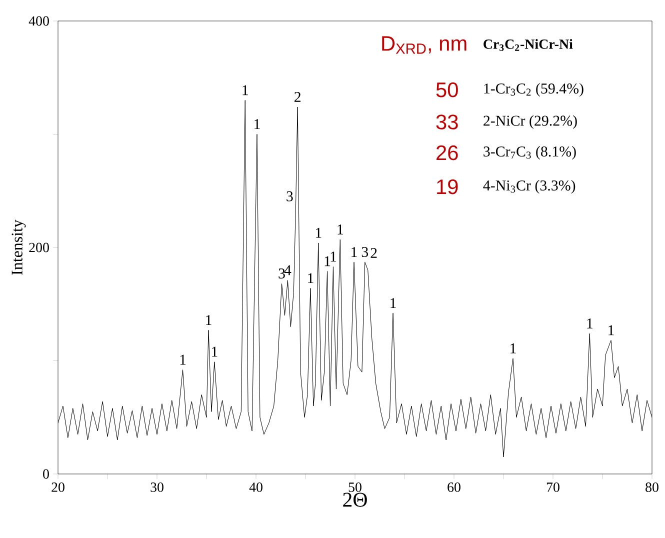 This screenshot has height=538, width=665. Describe the element at coordinates (19, 247) in the screenshot. I see `y-axis-title: Intensity` at that location.